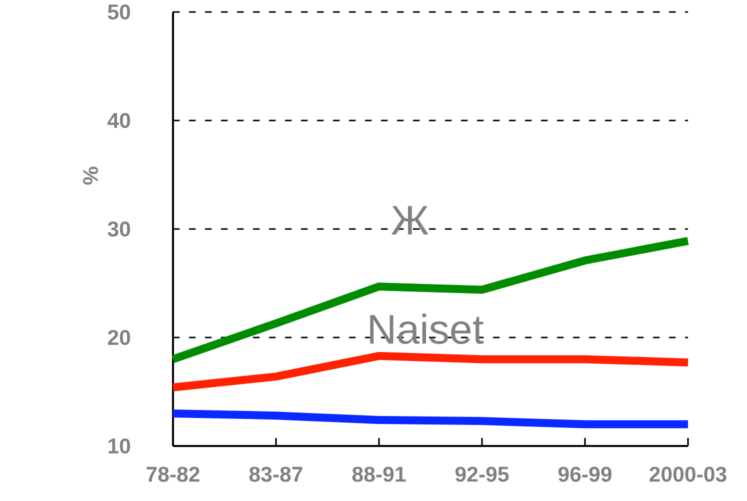 The image size is (747, 501). What do you see at coordinates (119, 338) in the screenshot?
I see `y-tick-label: 20` at bounding box center [119, 338].